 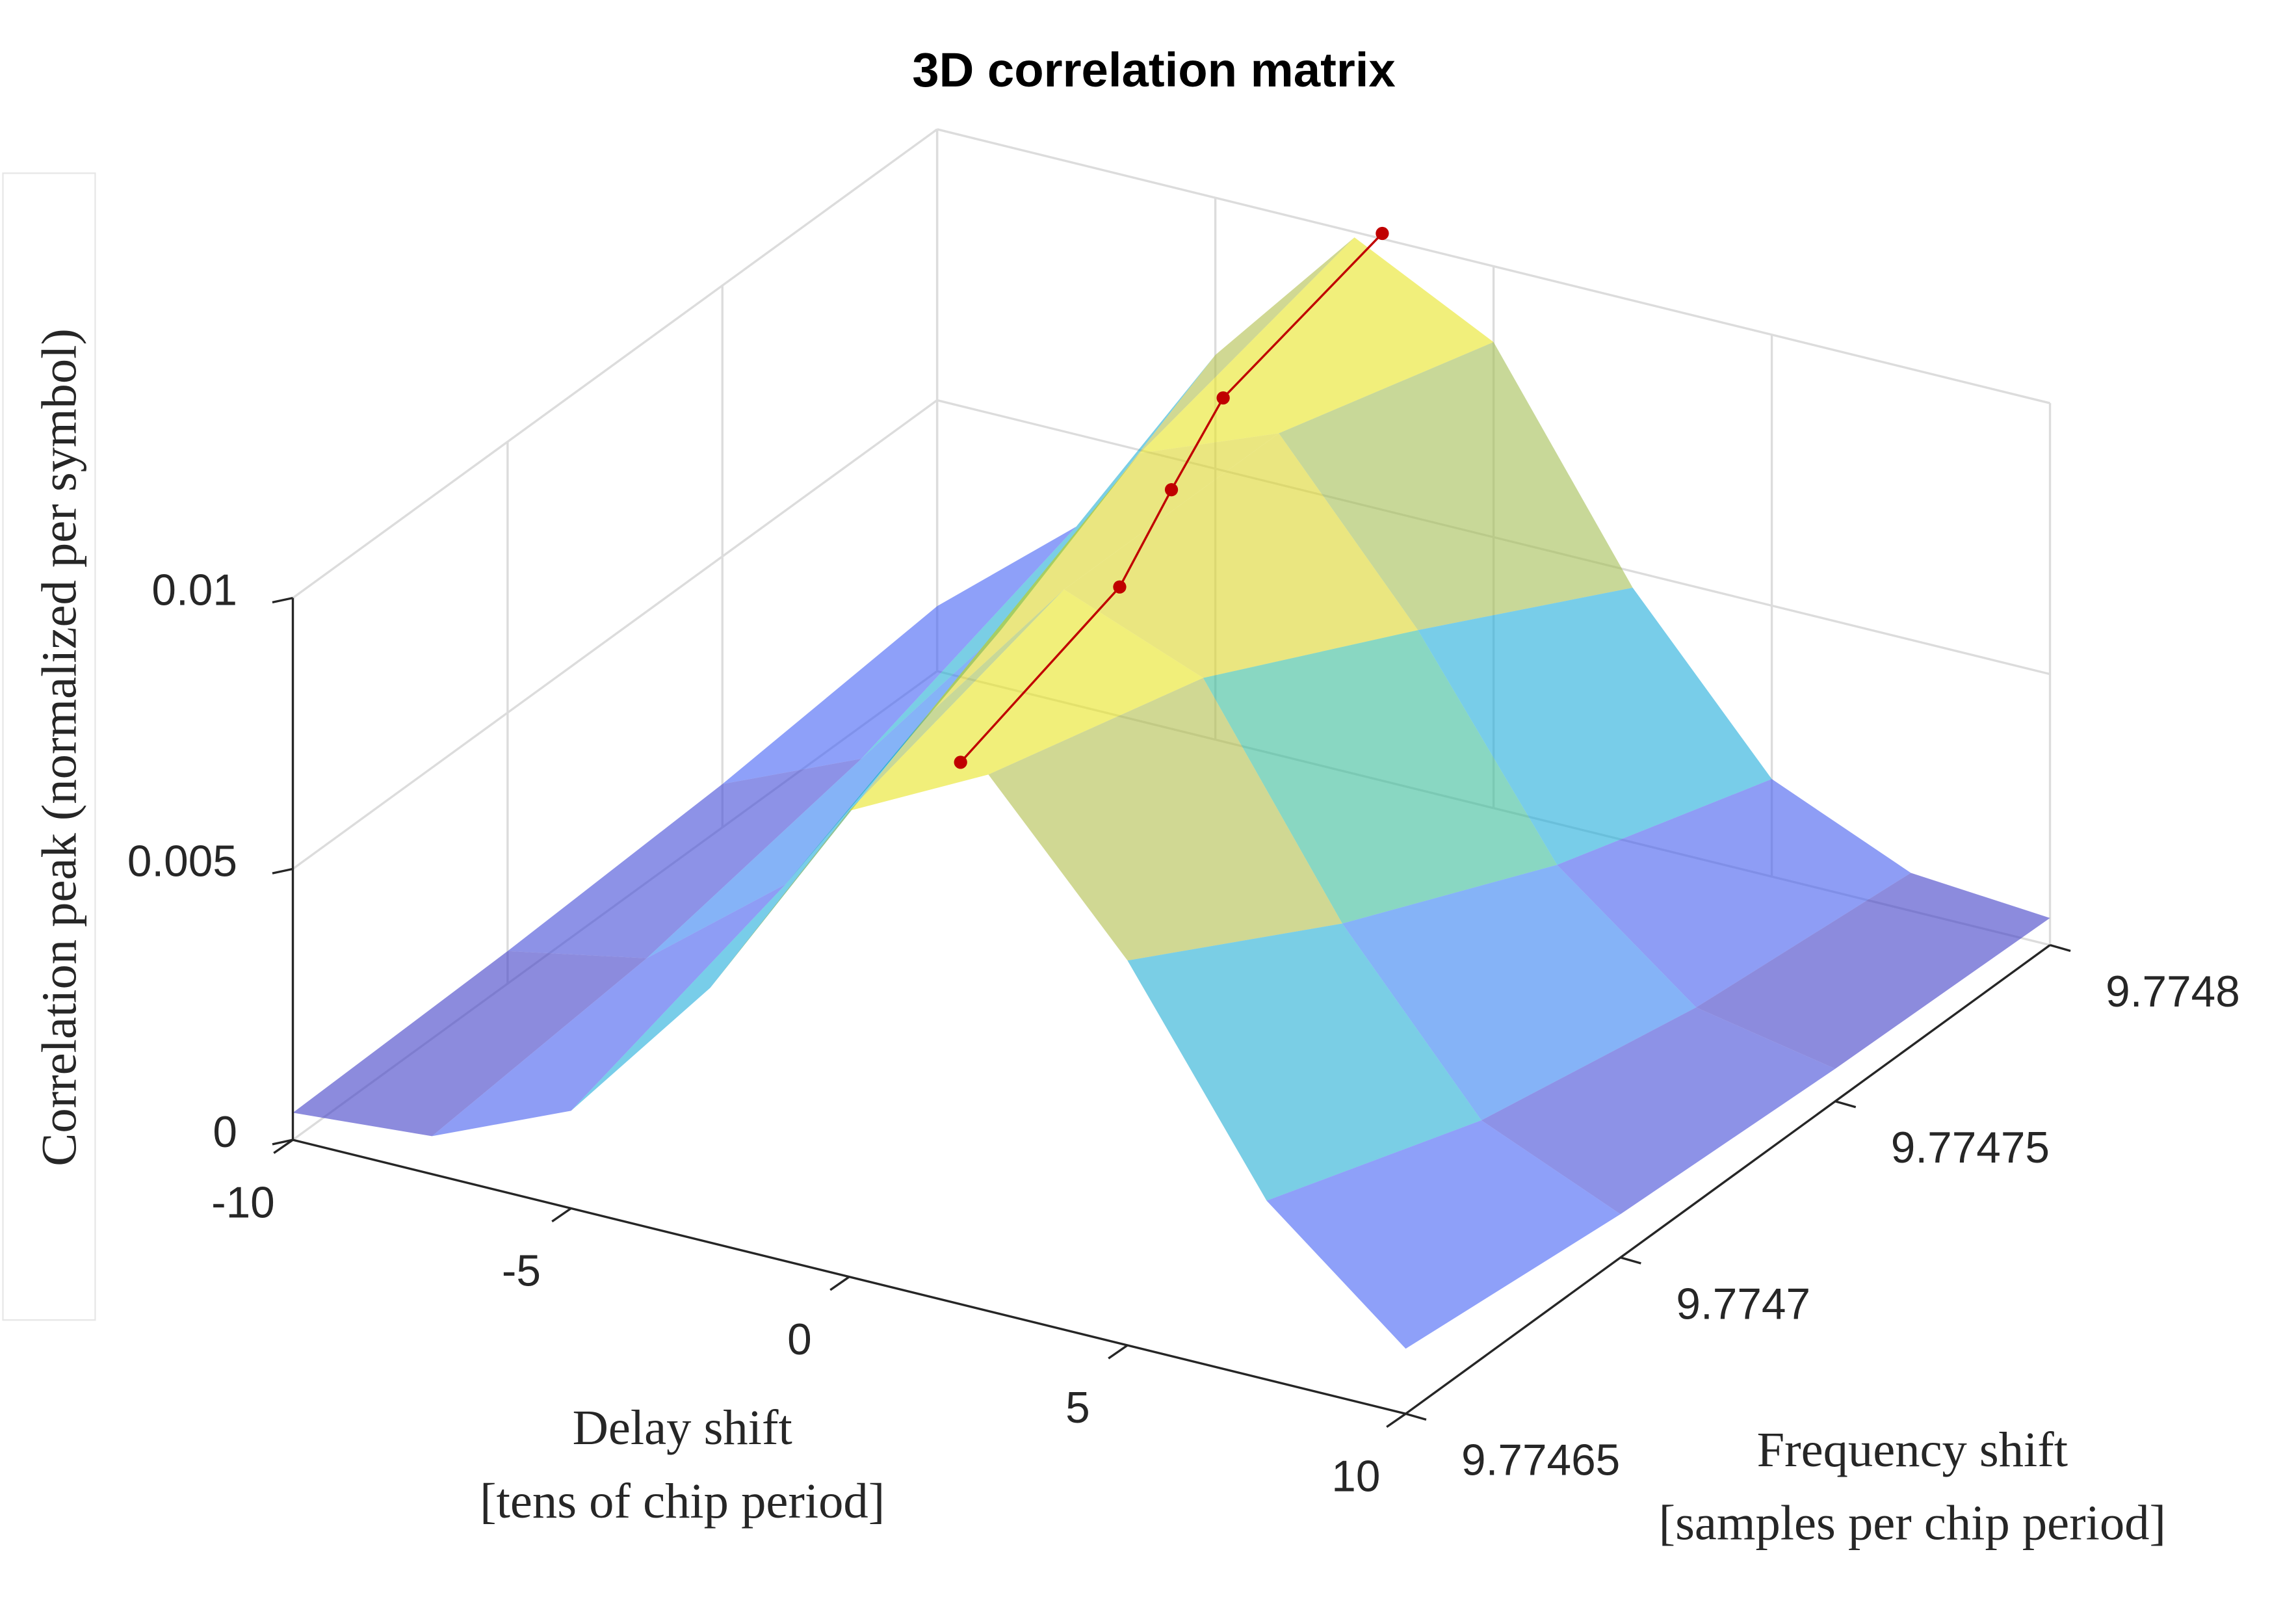 What do you see at coordinates (1912, 1449) in the screenshot?
I see `y-axis-label: Frequency shift` at bounding box center [1912, 1449].